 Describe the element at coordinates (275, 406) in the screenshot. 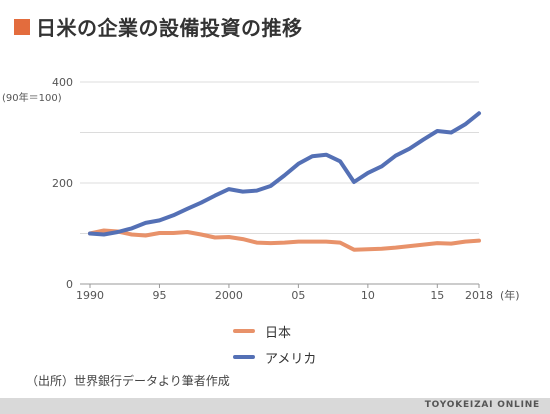

I see `footer-bar: TOYOKEIZAI ONLINE` at that location.